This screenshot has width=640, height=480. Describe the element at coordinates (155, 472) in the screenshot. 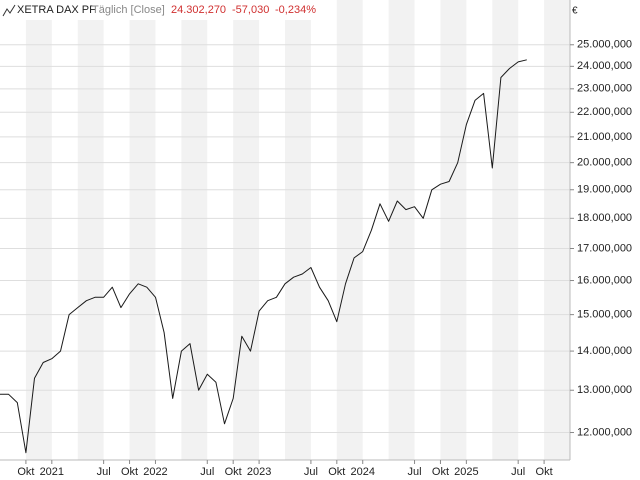

I see `x-tick-label: 2022` at that location.